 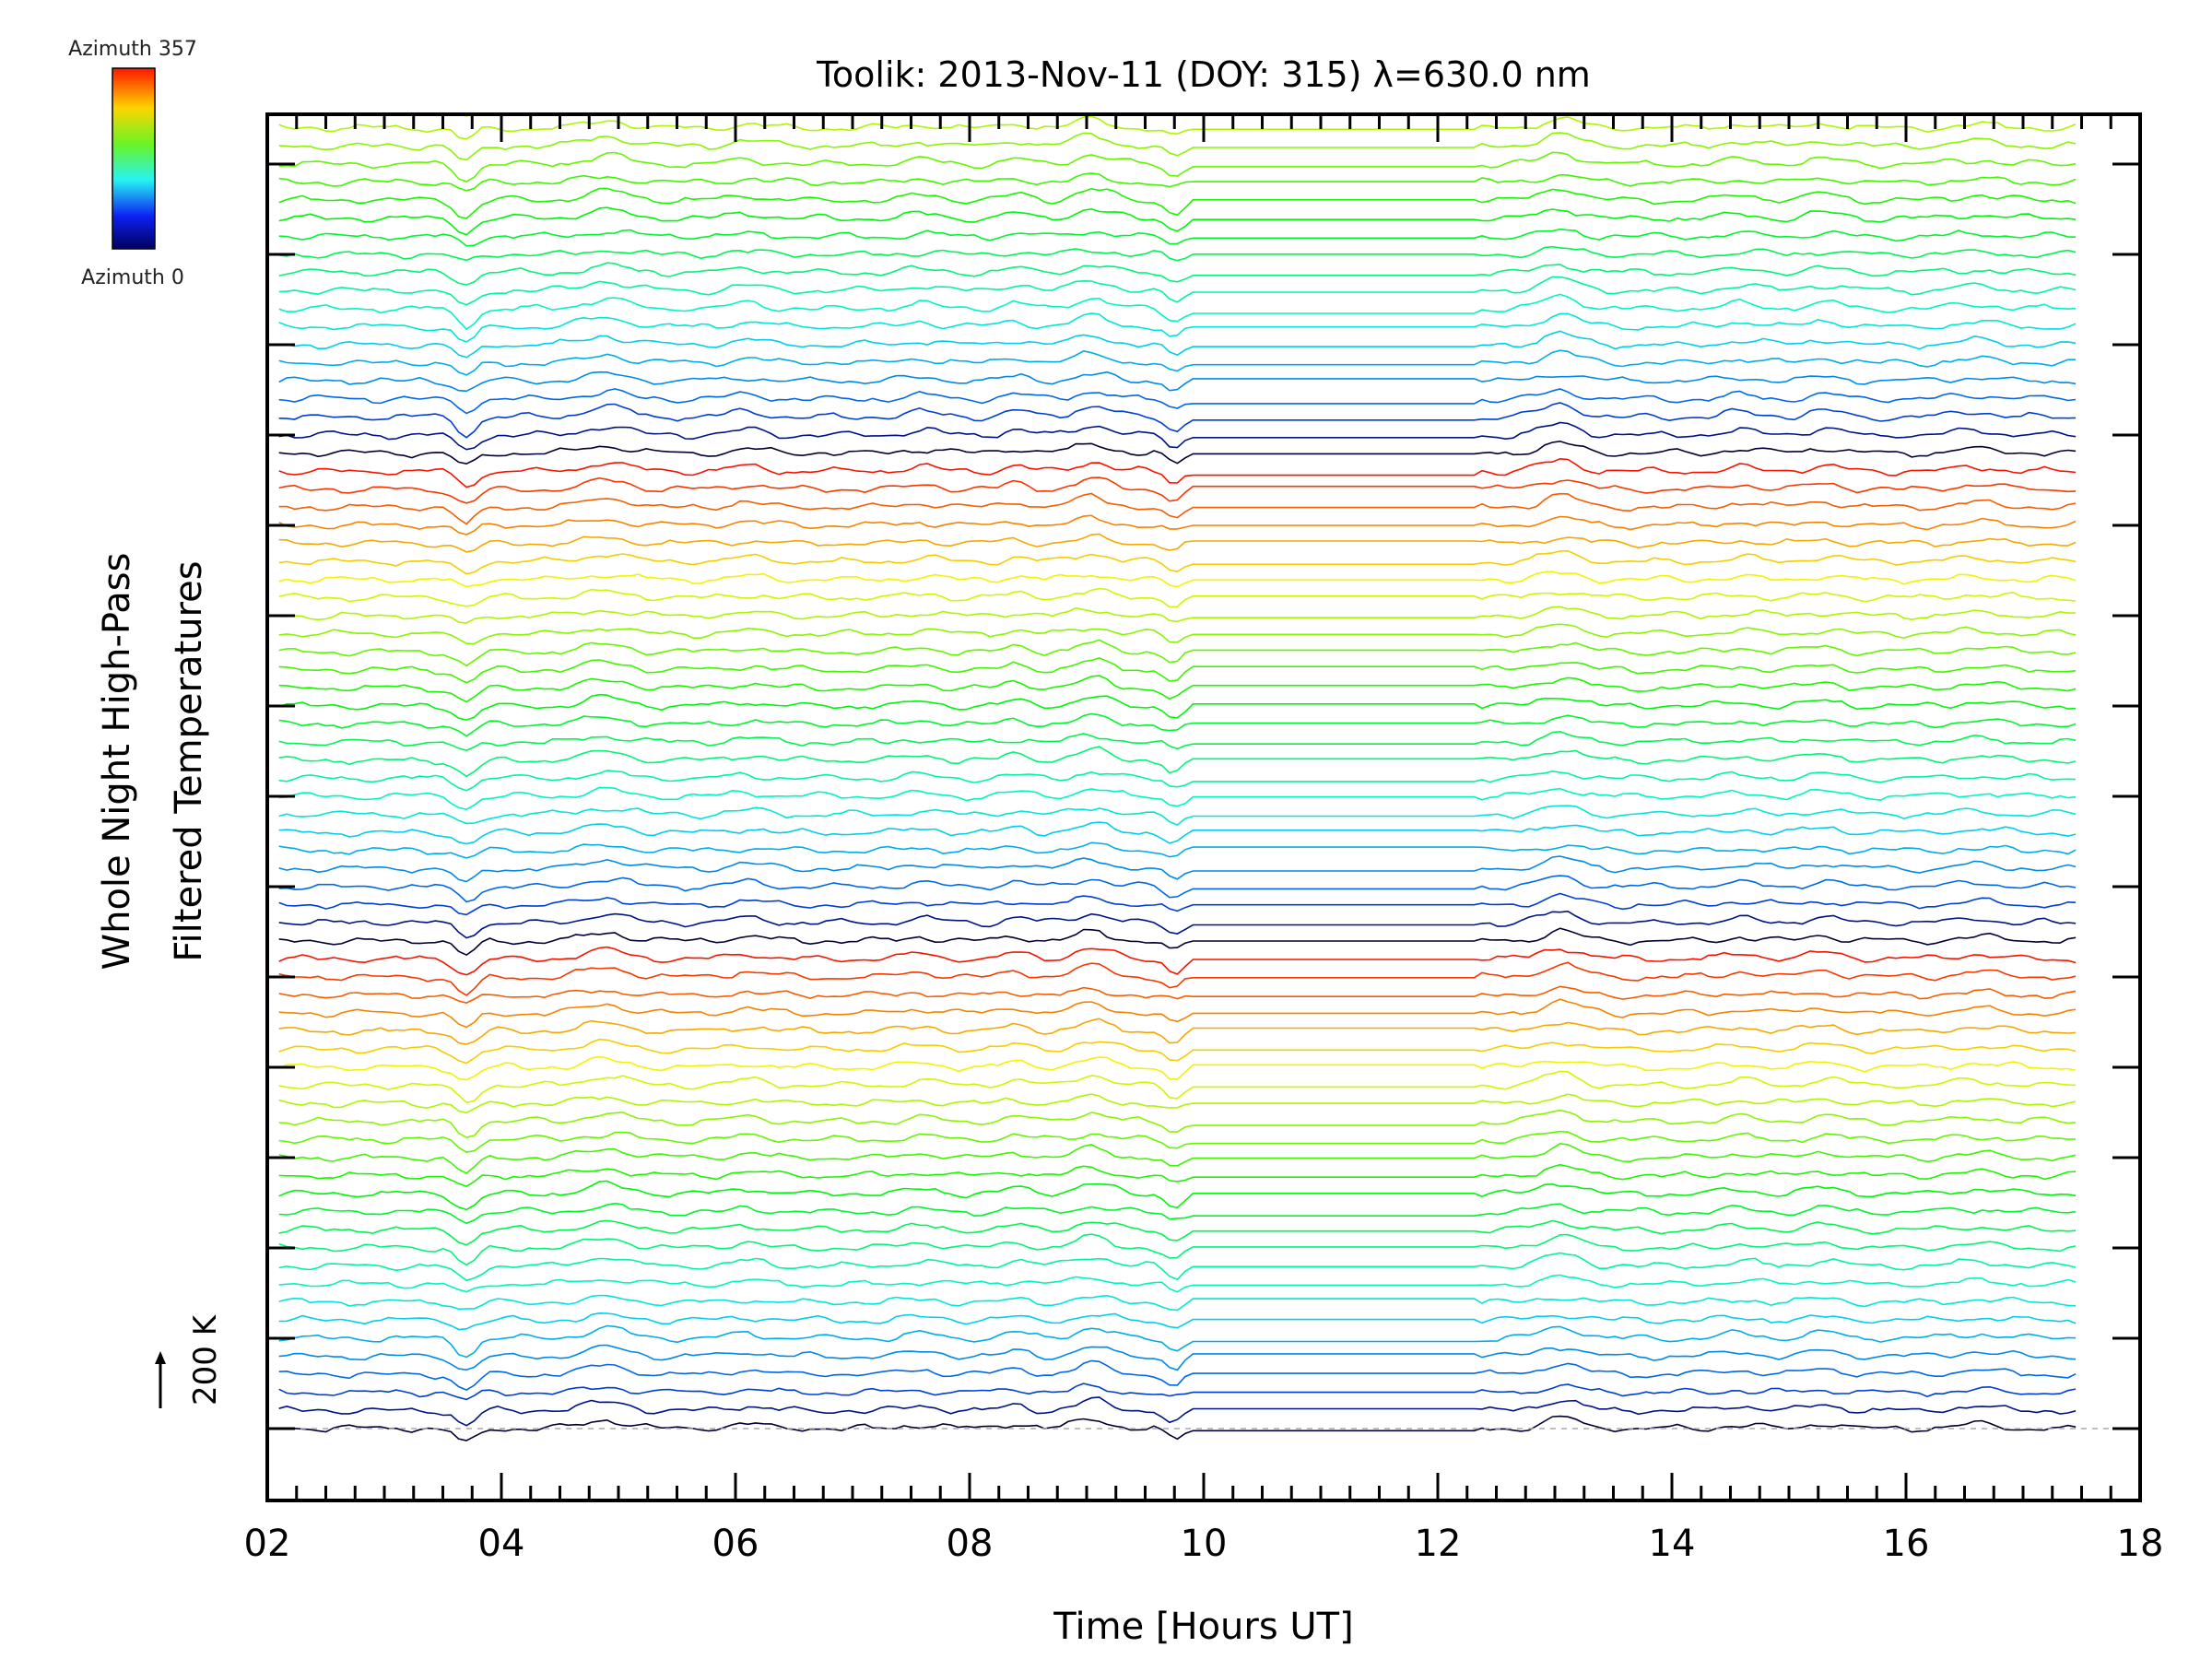 I want to click on x-tick-label: 10, so click(x=1204, y=1544).